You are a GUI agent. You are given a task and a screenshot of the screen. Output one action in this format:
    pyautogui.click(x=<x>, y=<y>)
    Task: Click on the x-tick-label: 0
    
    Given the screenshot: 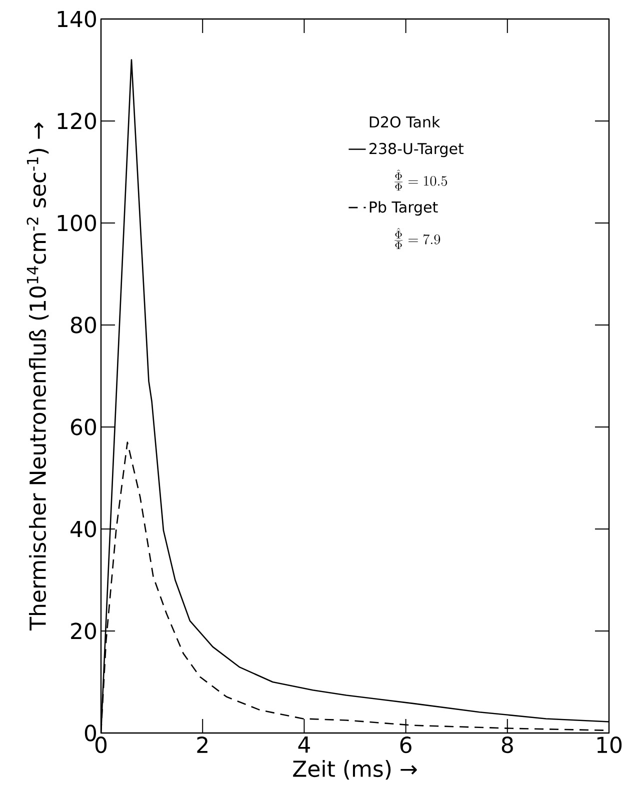 What is the action you would take?
    pyautogui.click(x=101, y=745)
    